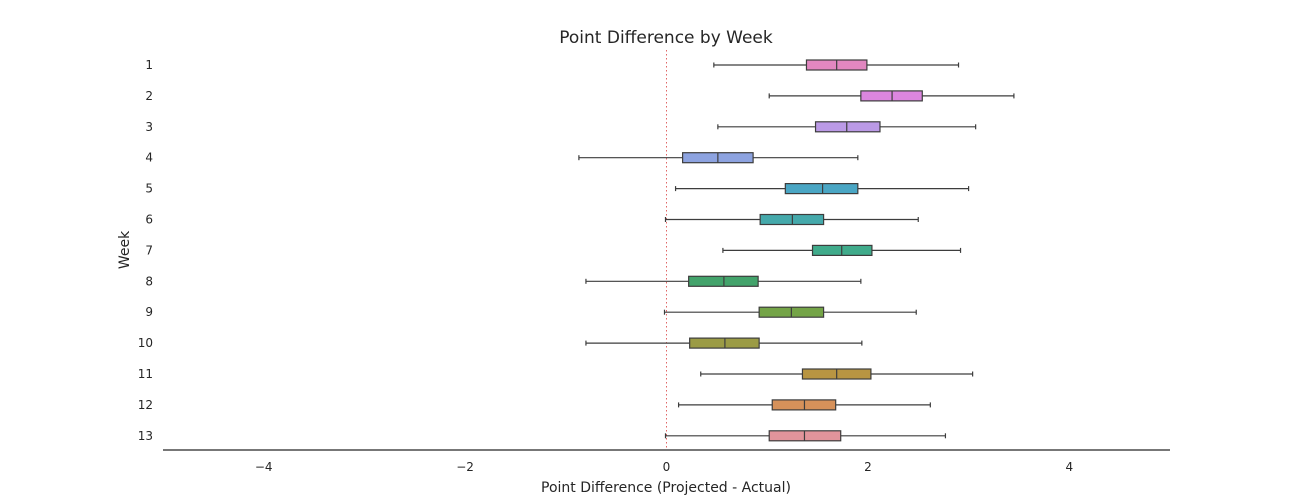 The width and height of the screenshot is (1300, 500). Describe the element at coordinates (145, 374) in the screenshot. I see `y-tick-label: 11` at that location.